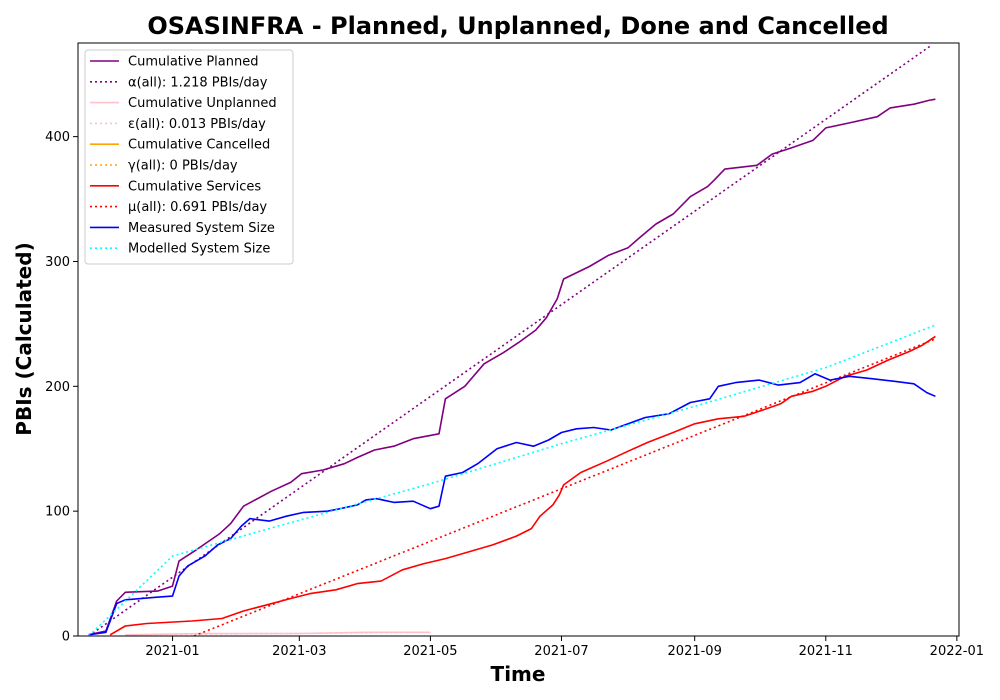 The width and height of the screenshot is (1000, 700). Describe the element at coordinates (197, 124) in the screenshot. I see `legend-label-all-0-013-pbis-day: ε(all): 0.013 PBIs/day` at that location.